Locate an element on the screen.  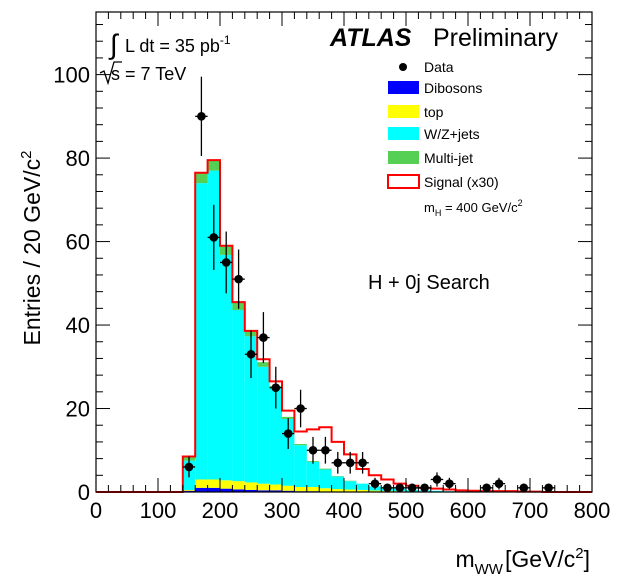
y-tick-label: 100 is located at coordinates (71, 75).